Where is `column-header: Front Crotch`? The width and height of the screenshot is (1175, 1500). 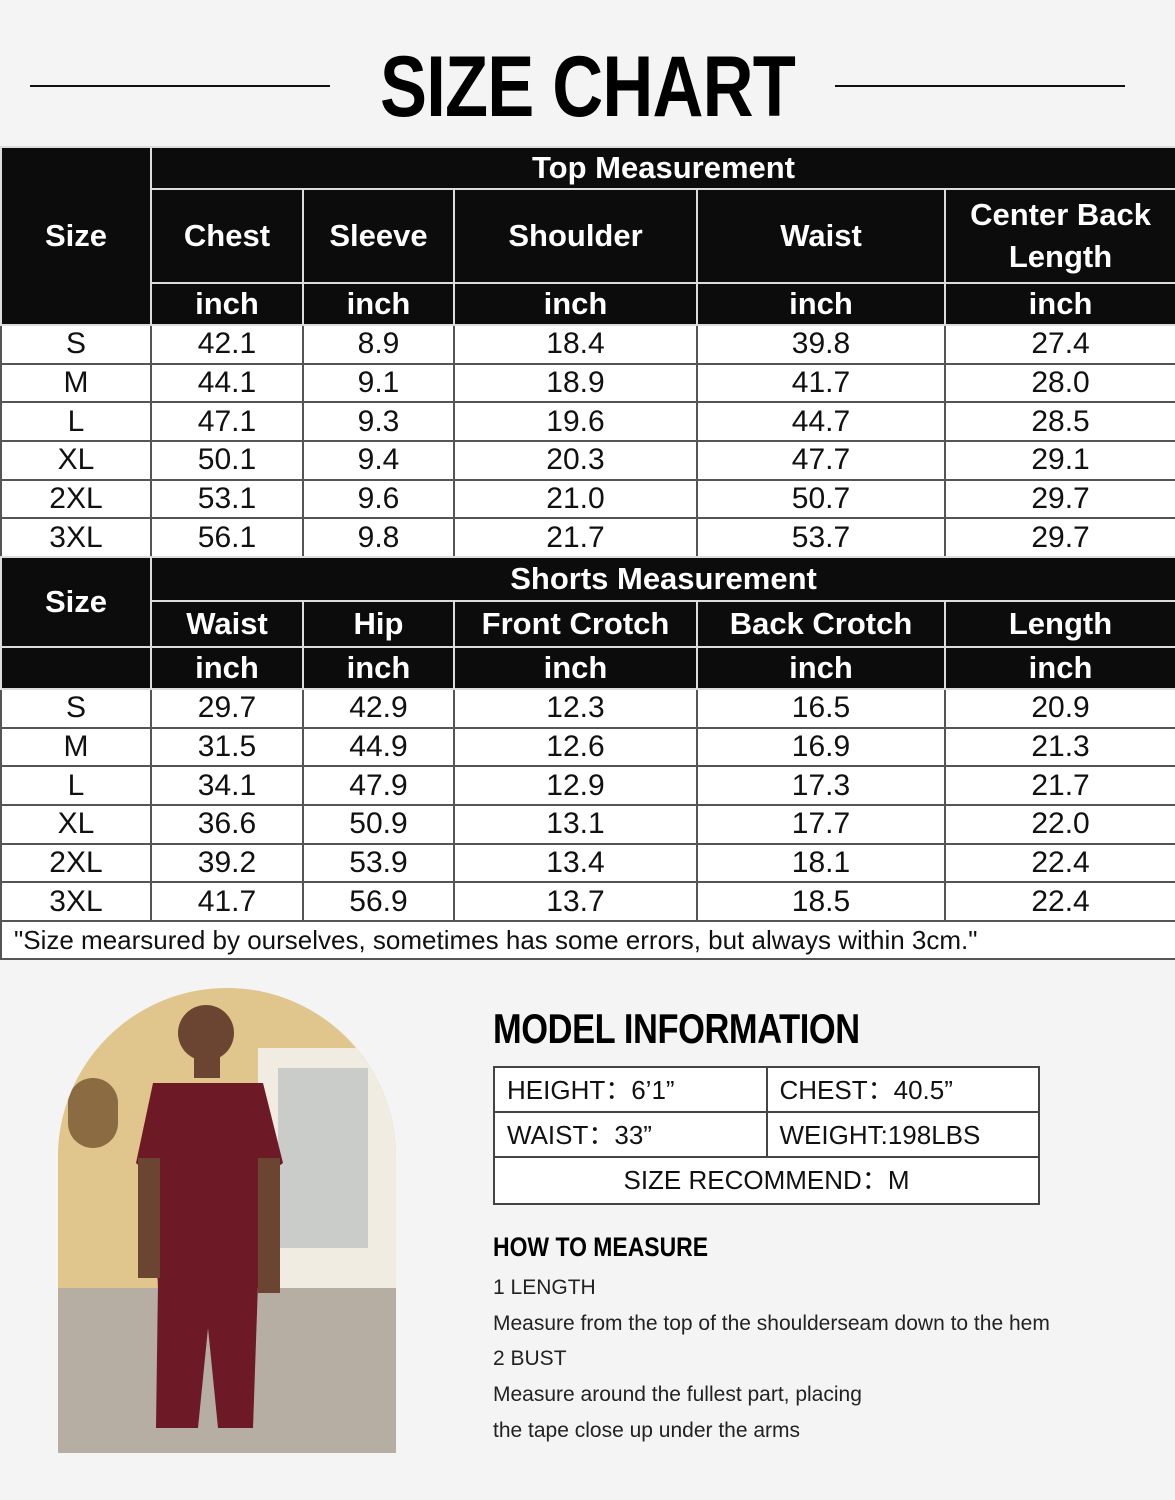 column-header: Front Crotch is located at coordinates (575, 624).